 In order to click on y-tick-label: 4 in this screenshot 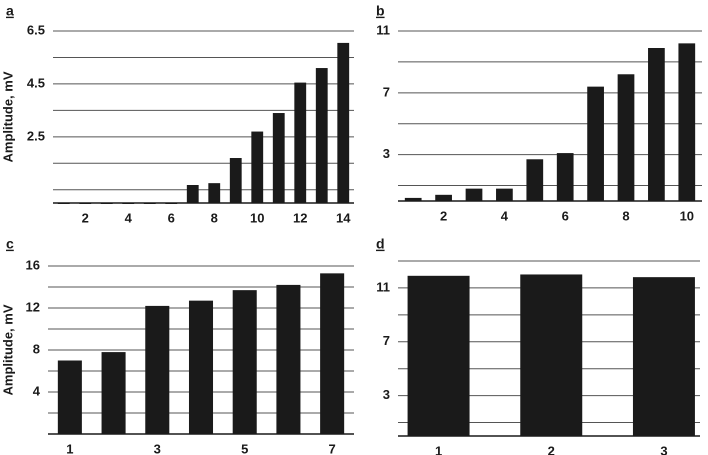, I will do `click(37, 390)`.